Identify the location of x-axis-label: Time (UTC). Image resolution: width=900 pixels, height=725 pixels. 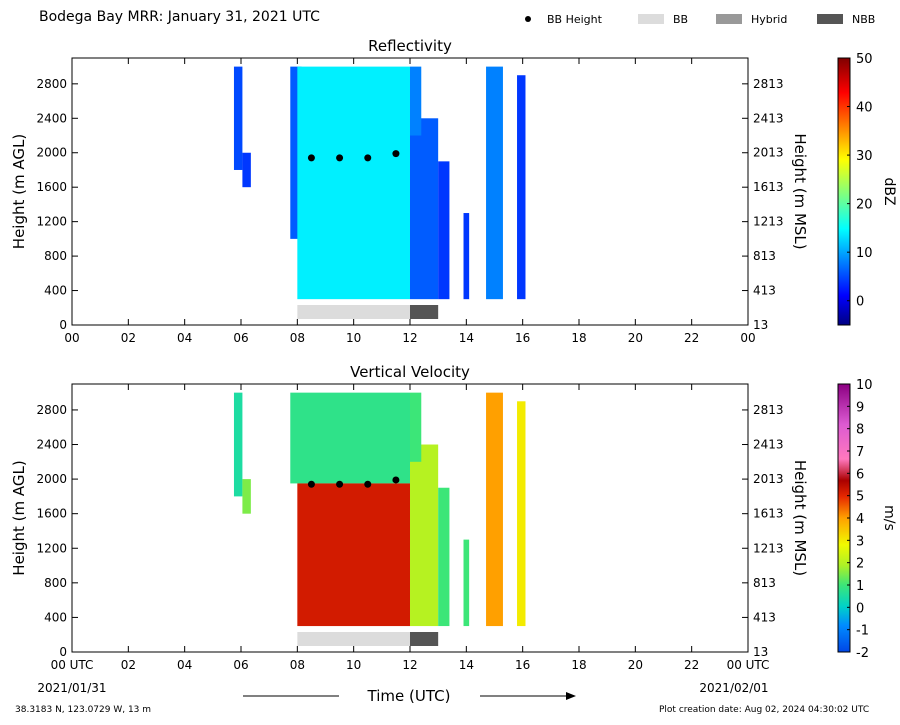
(409, 696).